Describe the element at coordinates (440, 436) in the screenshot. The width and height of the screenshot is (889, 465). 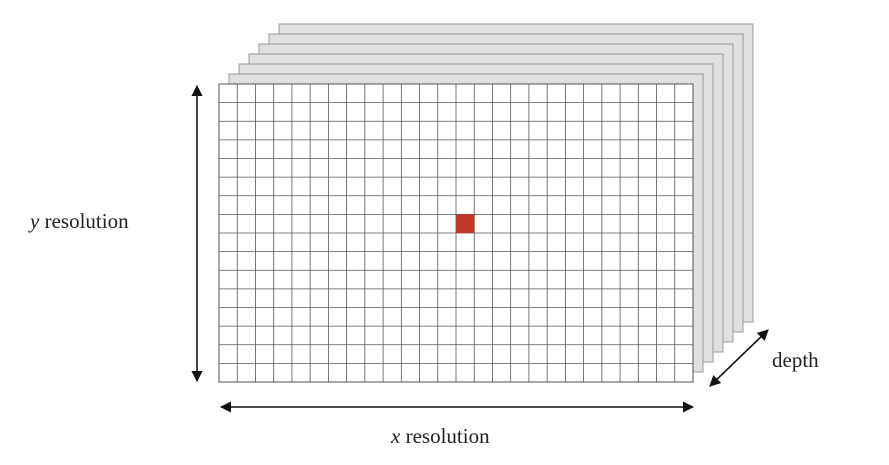
I see `x-resolution-label: x resolution` at that location.